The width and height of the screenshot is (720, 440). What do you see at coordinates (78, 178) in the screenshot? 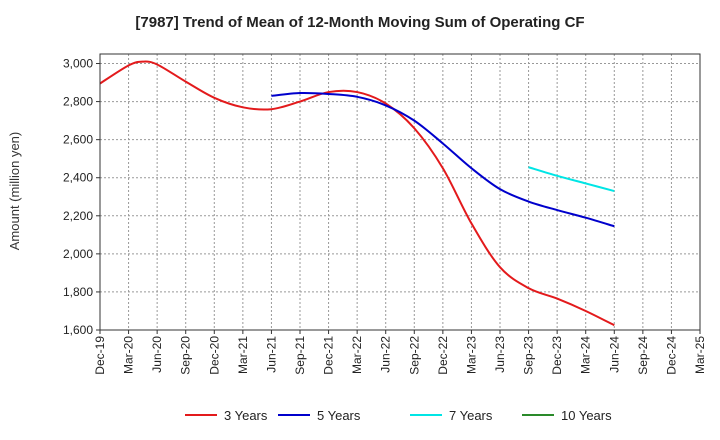
I see `y-tick-label: 2,400` at bounding box center [78, 178].